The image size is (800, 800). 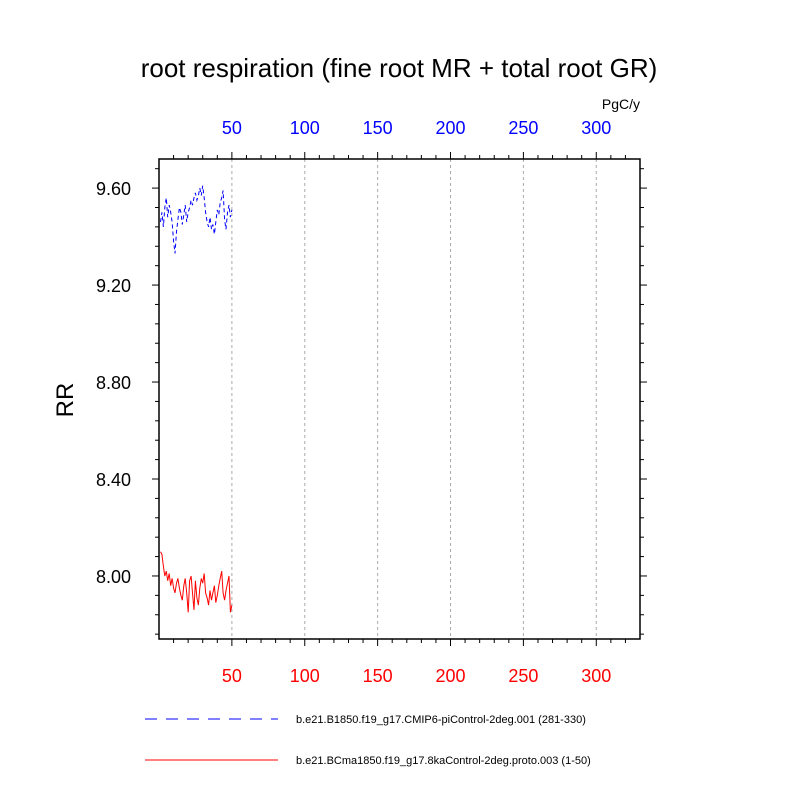 I want to click on y-tick-label: 9.60, so click(x=113, y=189).